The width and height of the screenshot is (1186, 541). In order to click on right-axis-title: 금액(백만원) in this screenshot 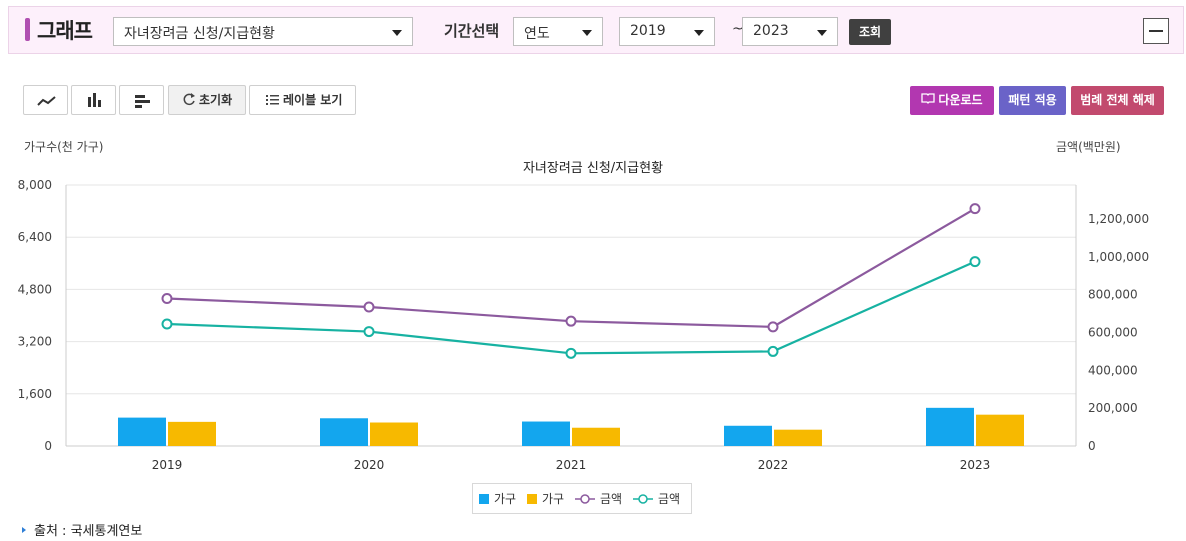, I will do `click(1088, 147)`.